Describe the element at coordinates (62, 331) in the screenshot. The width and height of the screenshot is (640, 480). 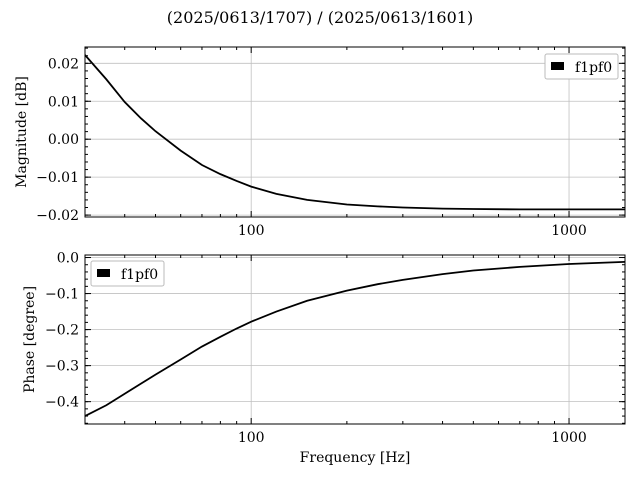
I see `y-tick-label: −0.2` at that location.